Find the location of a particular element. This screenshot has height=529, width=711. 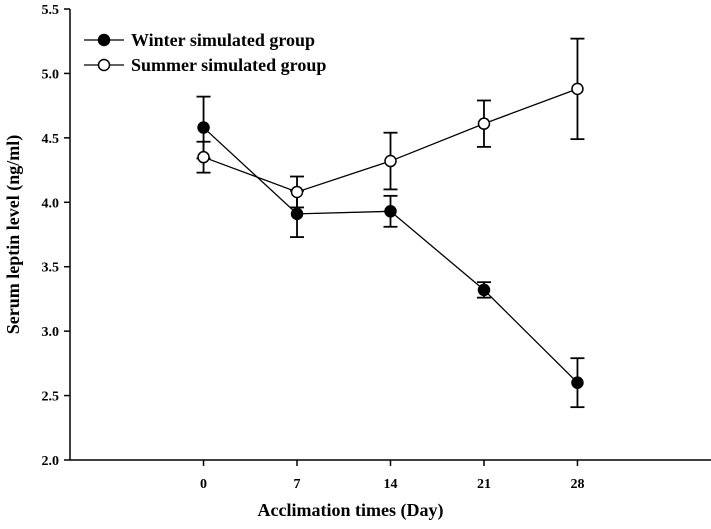

x-tick-label: 28 is located at coordinates (577, 484).